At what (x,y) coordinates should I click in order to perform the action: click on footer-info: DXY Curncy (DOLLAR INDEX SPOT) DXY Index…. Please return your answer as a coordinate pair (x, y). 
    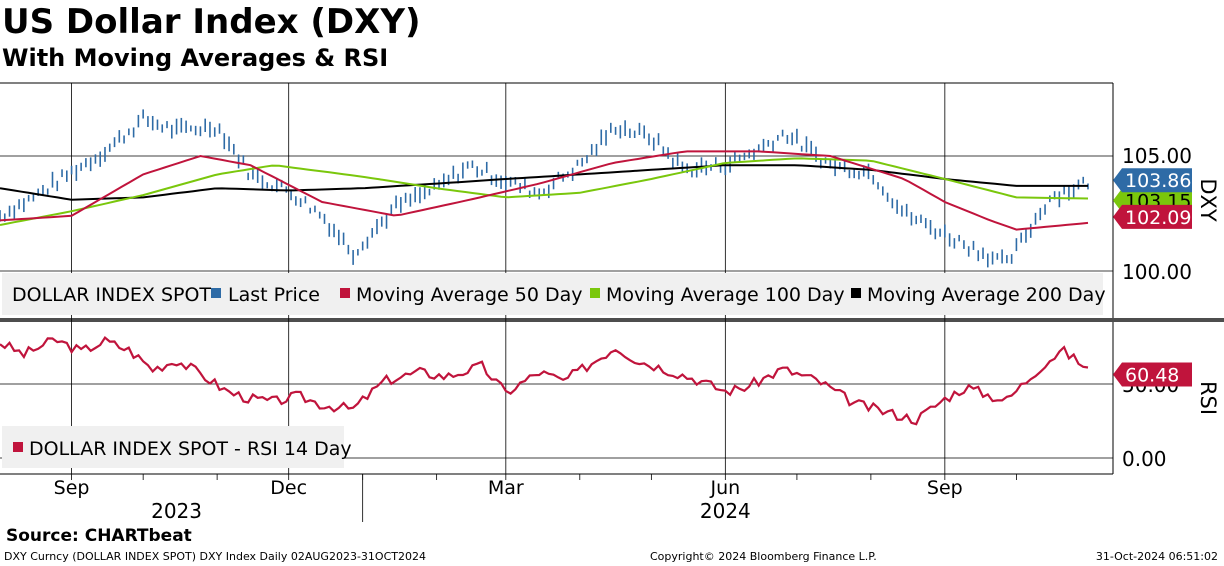
    Looking at the image, I should click on (215, 556).